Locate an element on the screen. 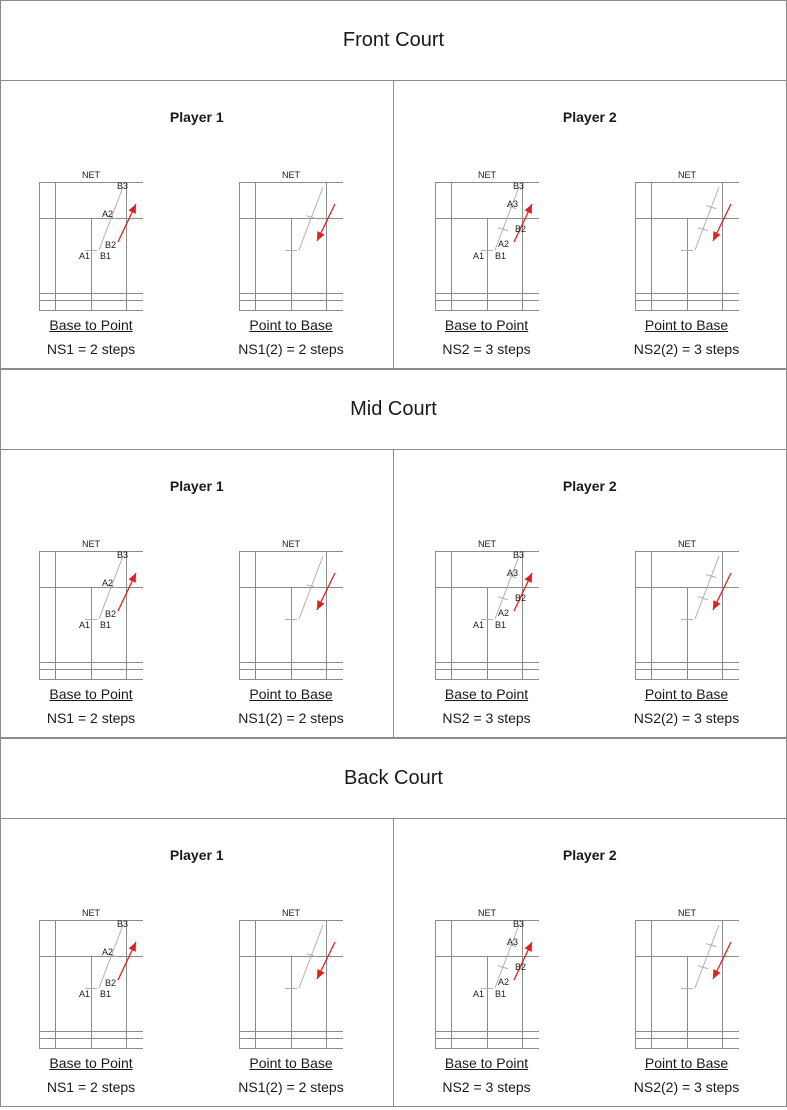 The image size is (787, 1110). step-count: NS2(2) = 3 steps is located at coordinates (686, 1087).